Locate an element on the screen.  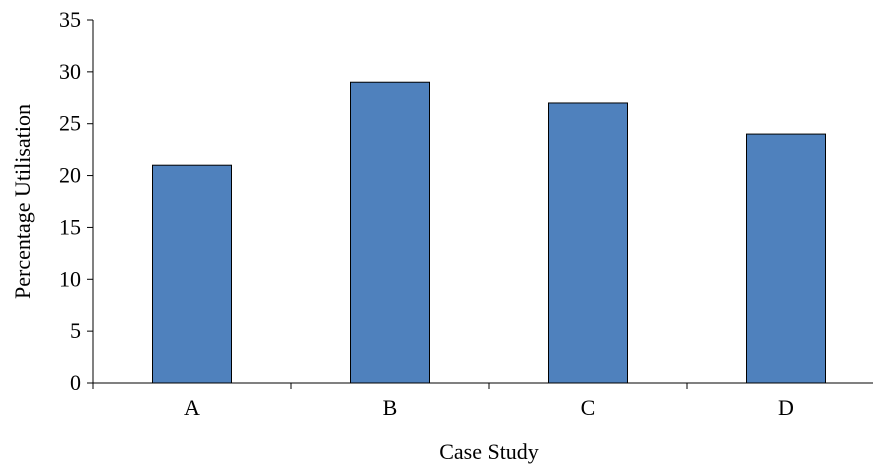
bar-b is located at coordinates (390, 232).